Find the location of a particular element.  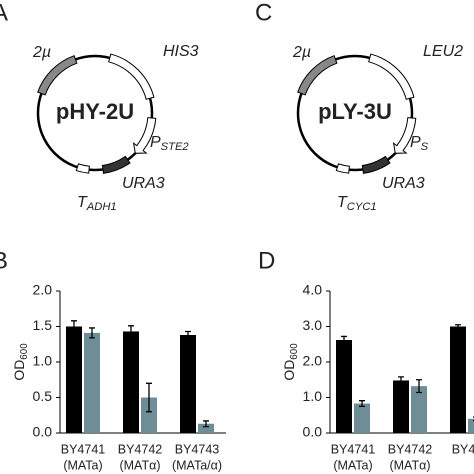

promoter-label: PS is located at coordinates (419, 143).